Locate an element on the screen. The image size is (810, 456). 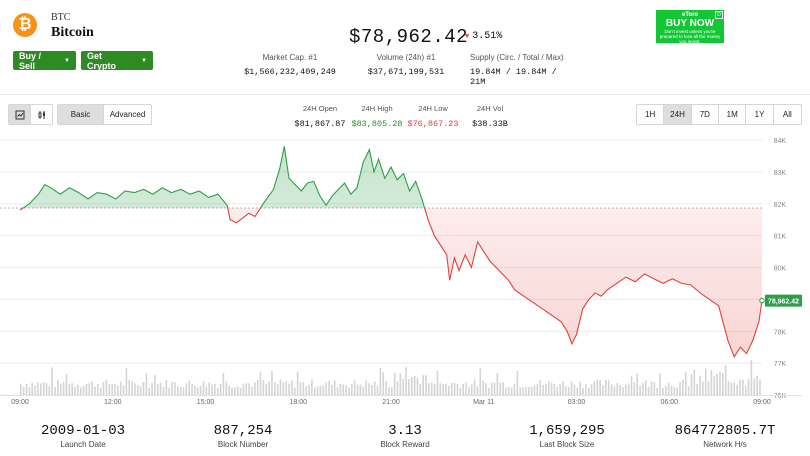
get-crypto-button: Get Crypto ▼ is located at coordinates (117, 61).